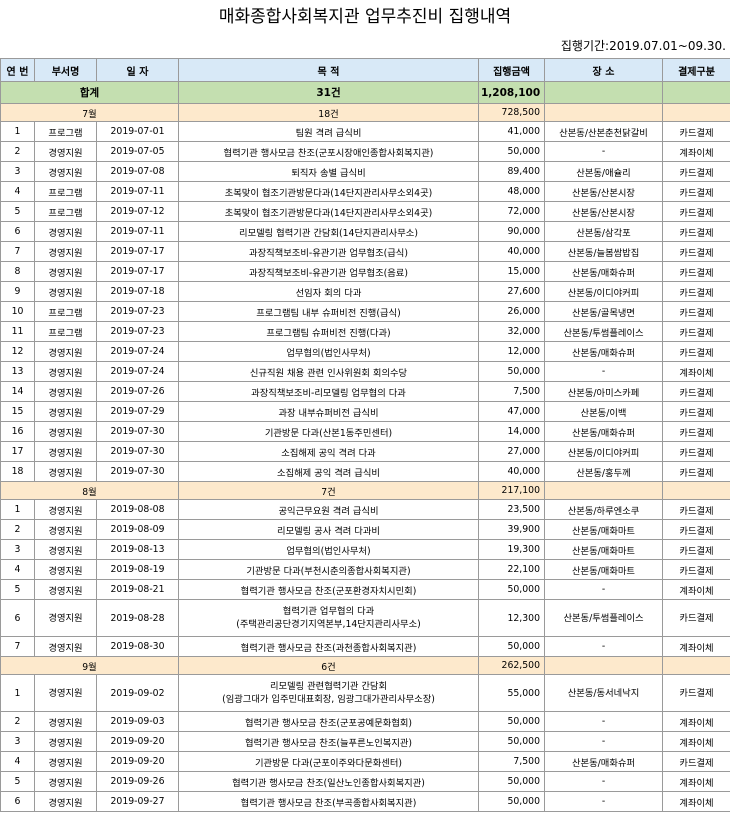 This screenshot has width=730, height=816. Describe the element at coordinates (511, 291) in the screenshot. I see `amount: 27,600` at that location.